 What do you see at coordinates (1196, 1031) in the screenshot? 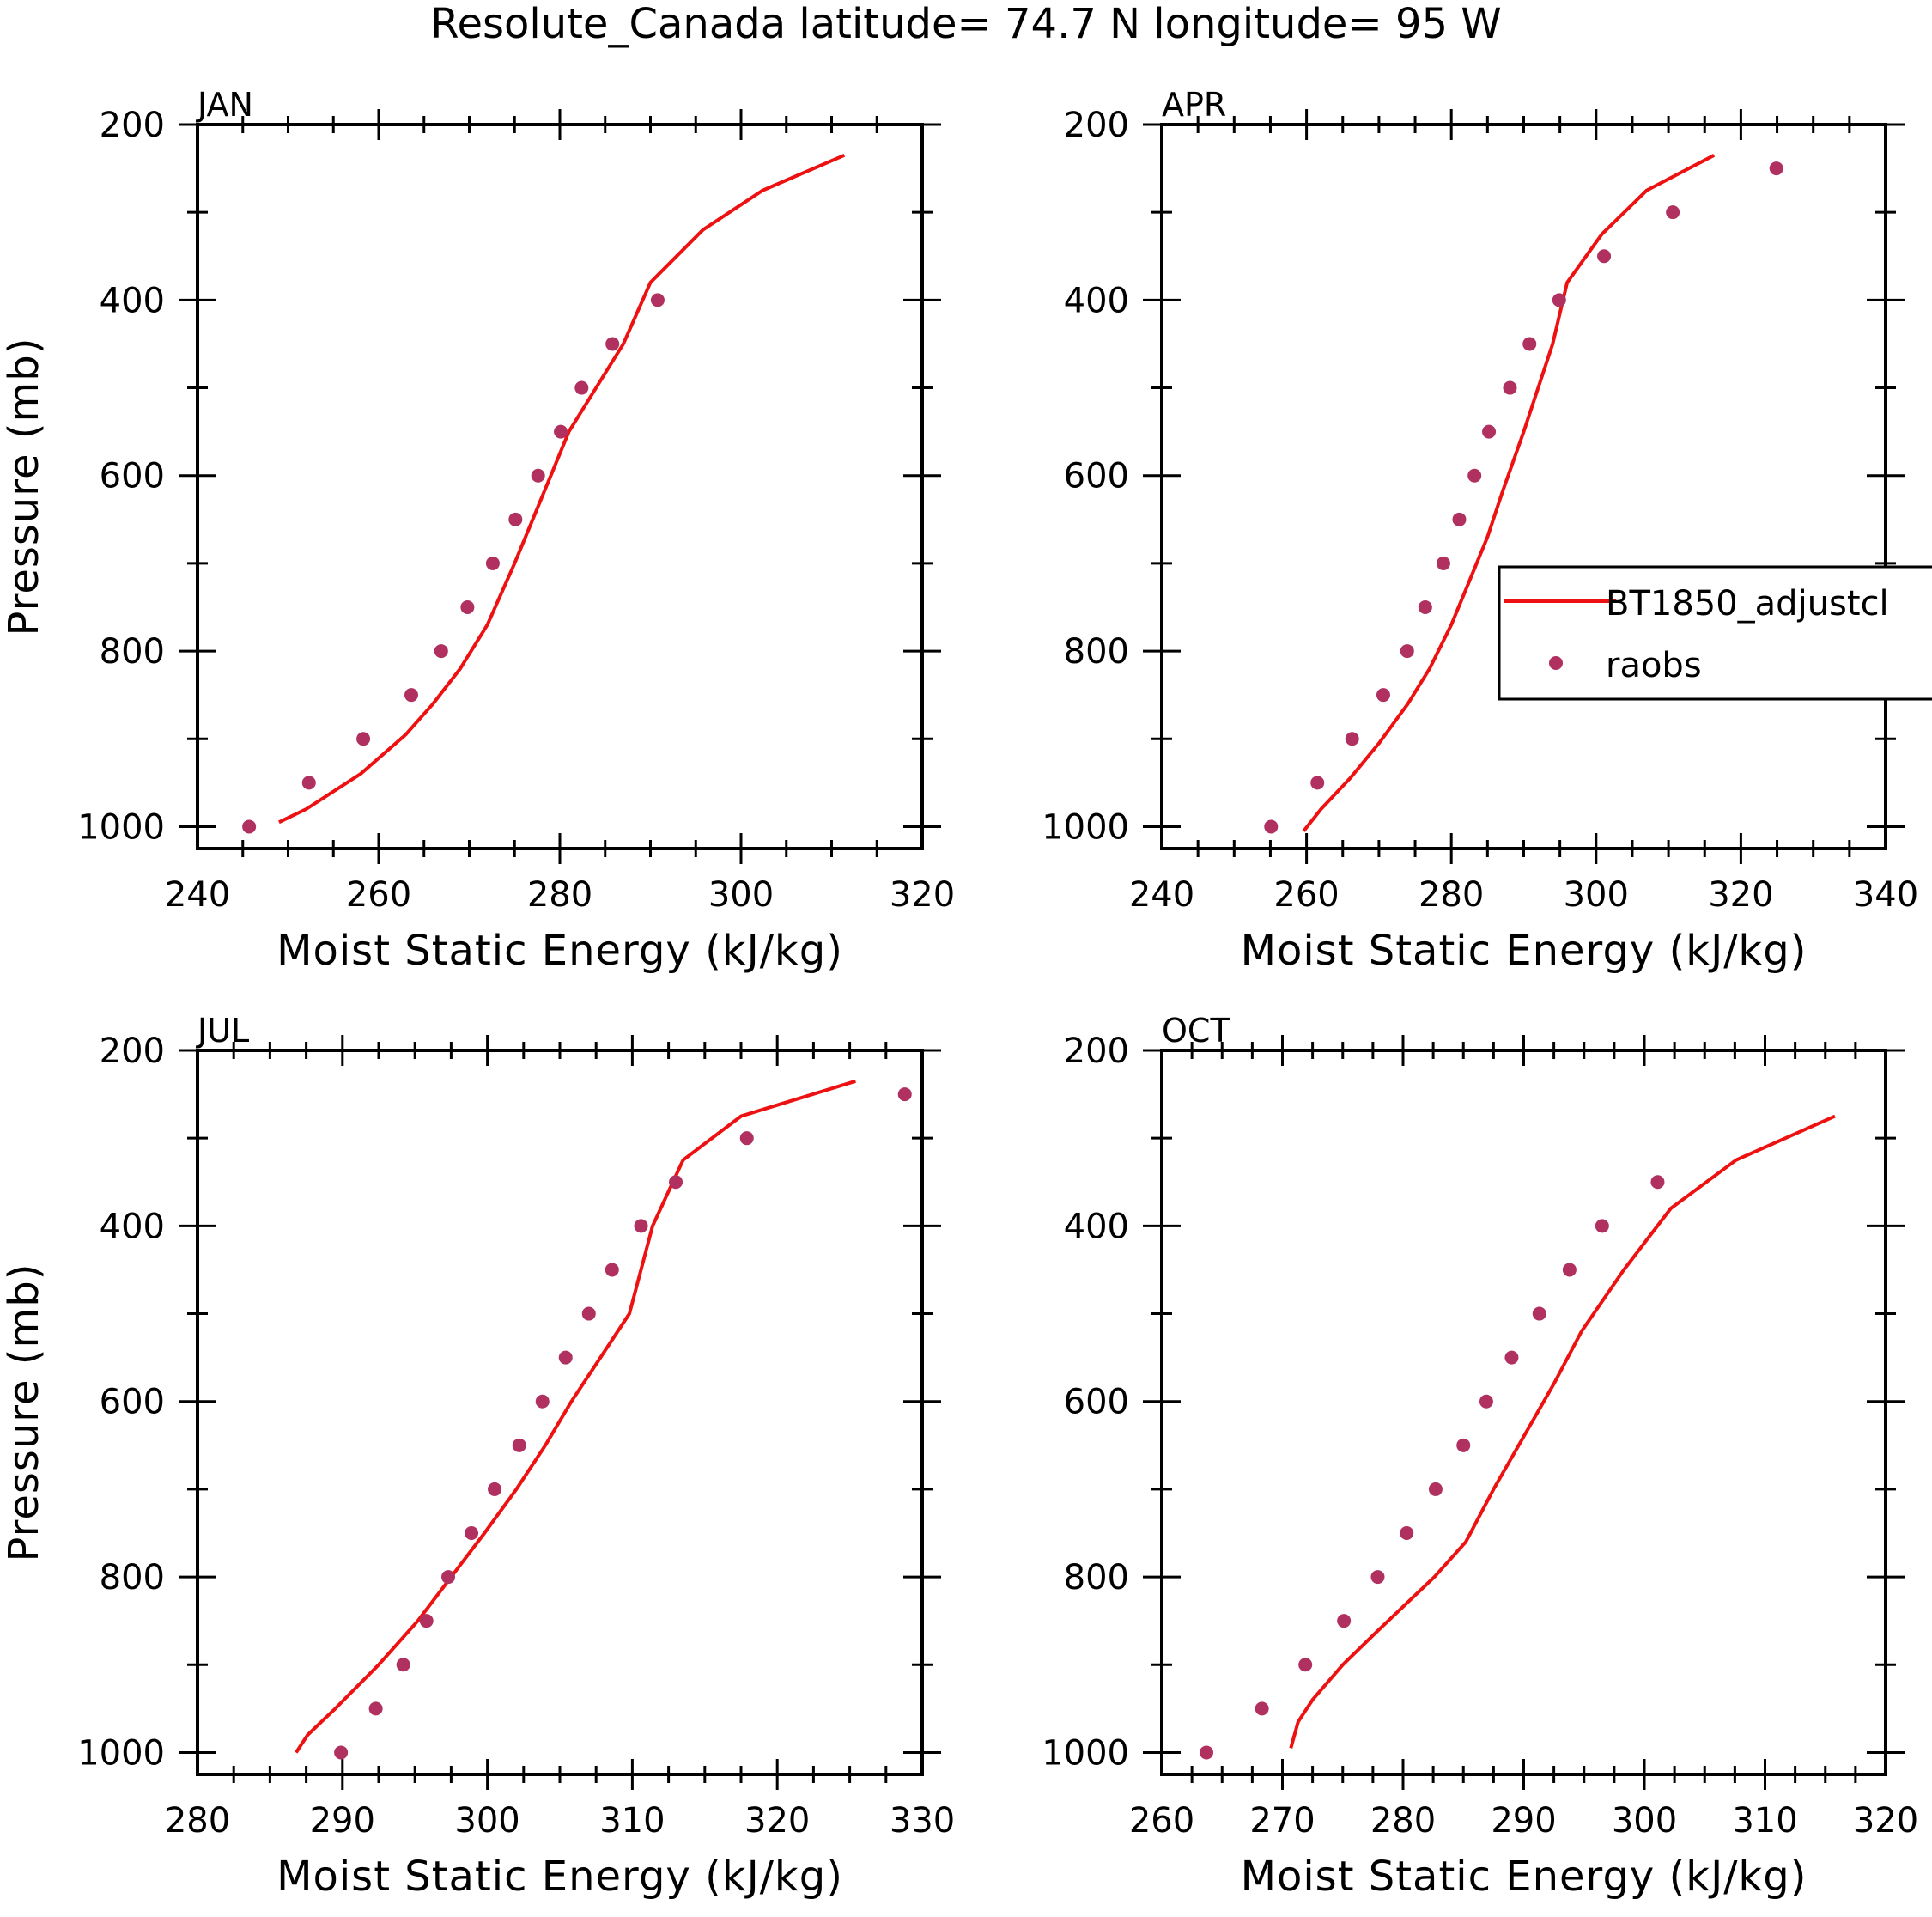
I see `panel-label: OCT` at bounding box center [1196, 1031].